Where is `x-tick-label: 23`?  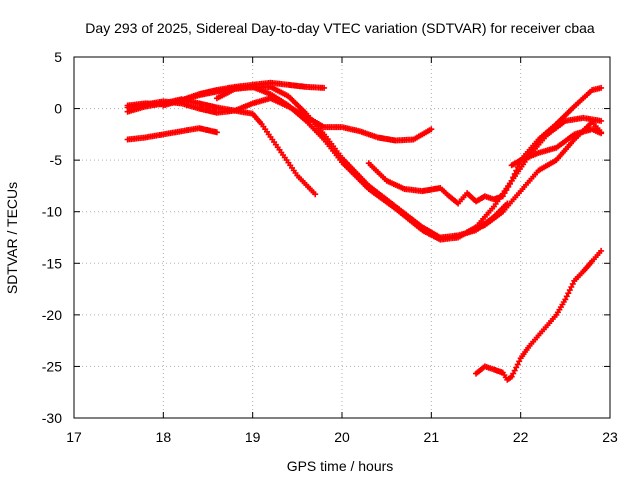
x-tick-label: 23 is located at coordinates (610, 437).